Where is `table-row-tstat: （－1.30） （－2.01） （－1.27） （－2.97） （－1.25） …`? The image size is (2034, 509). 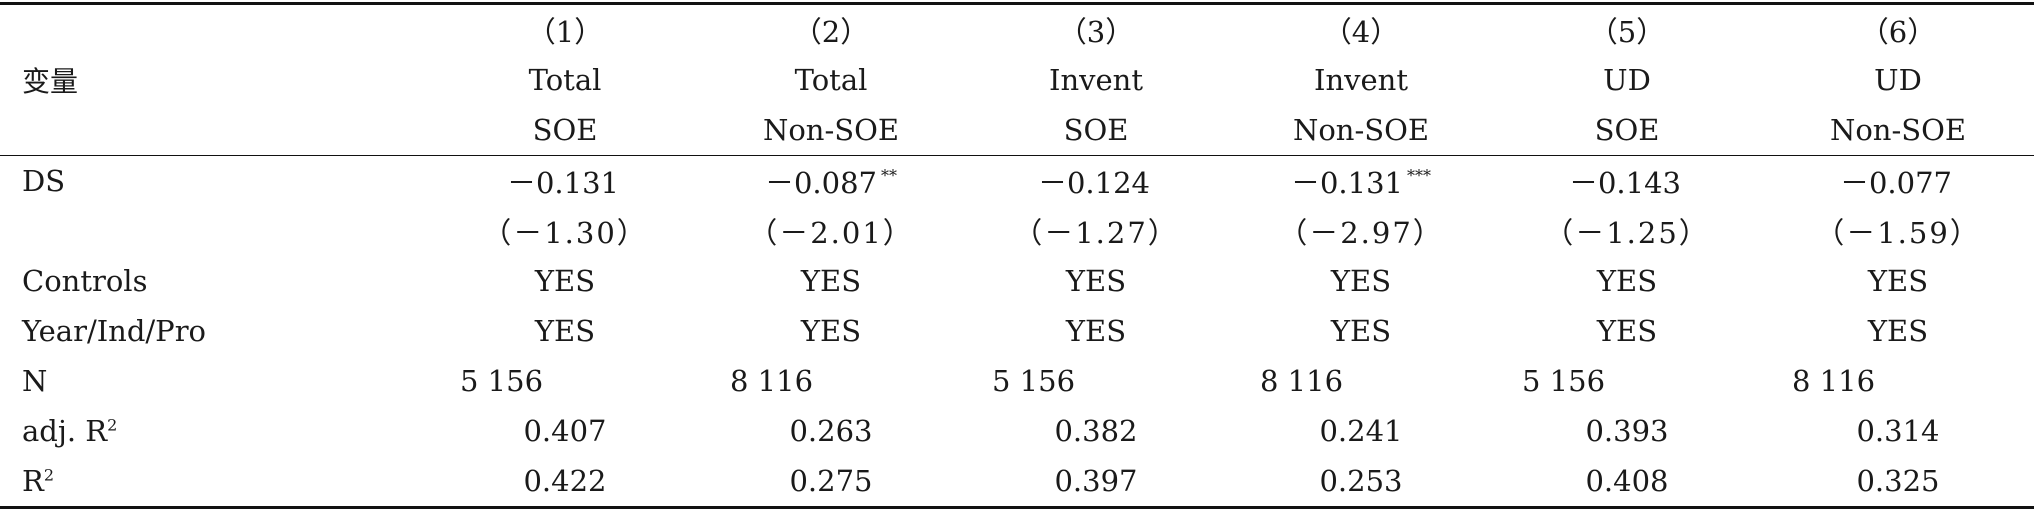 table-row-tstat: （－1.30） （－2.01） （－1.27） （－2.97） （－1.25） … is located at coordinates (1017, 231).